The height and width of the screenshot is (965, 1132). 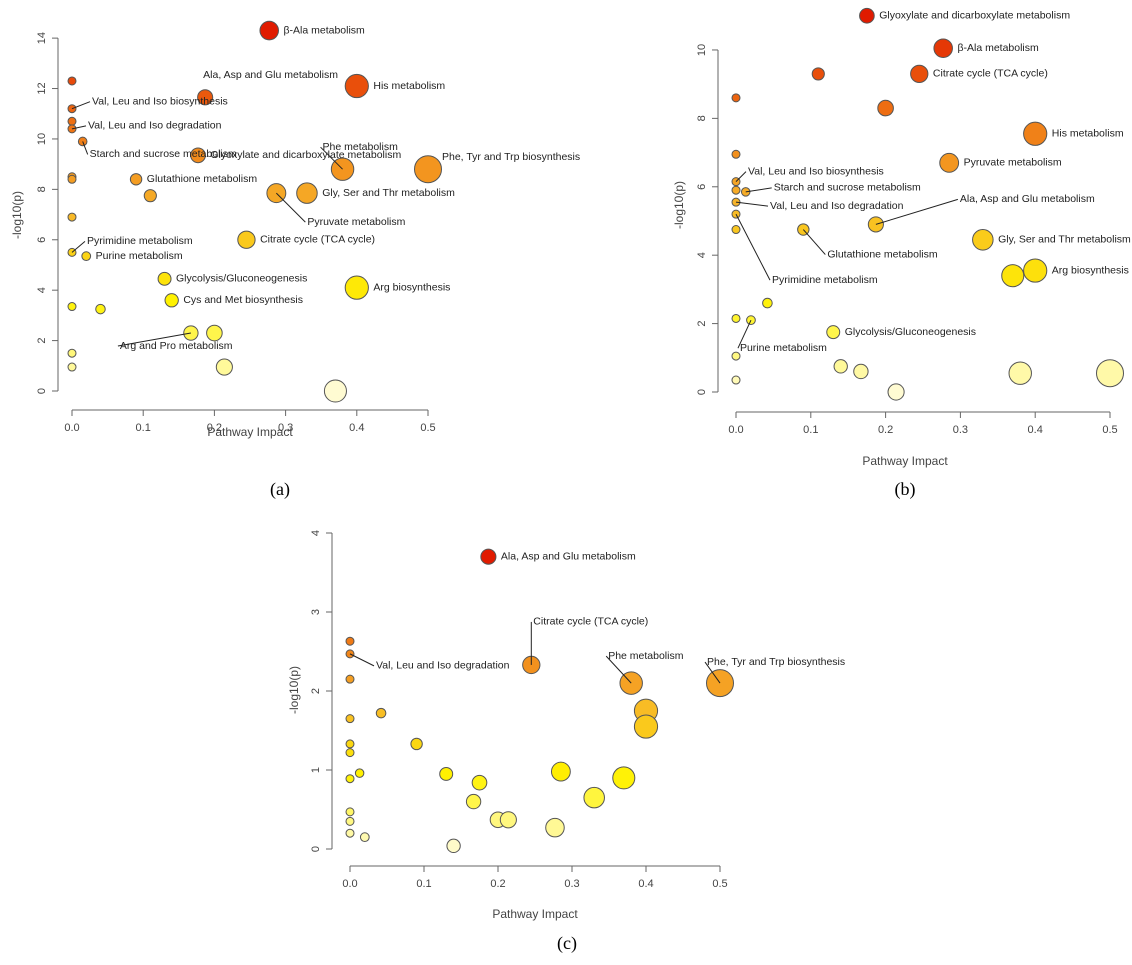 I want to click on y-tick-label: 2, so click(x=316, y=691).